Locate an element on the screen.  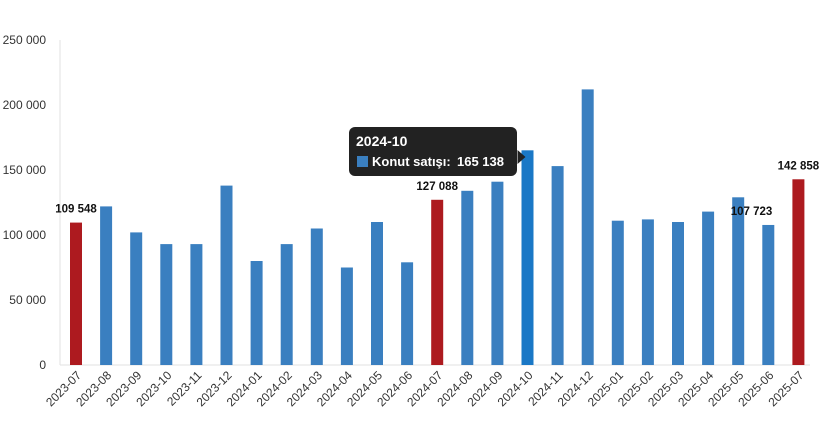
tooltip-series-label: Konut satışı: is located at coordinates (411, 161).